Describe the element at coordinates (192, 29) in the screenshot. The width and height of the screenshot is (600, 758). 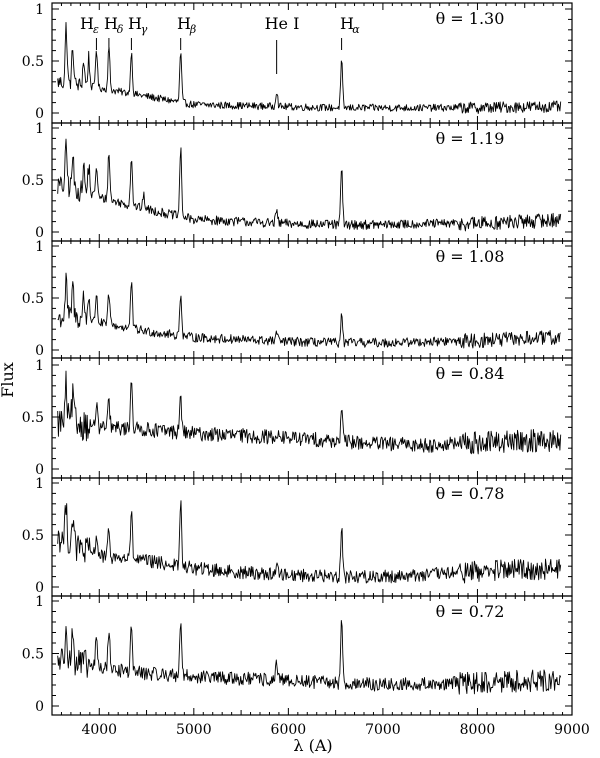
I see `line-marker-subscript: β` at that location.